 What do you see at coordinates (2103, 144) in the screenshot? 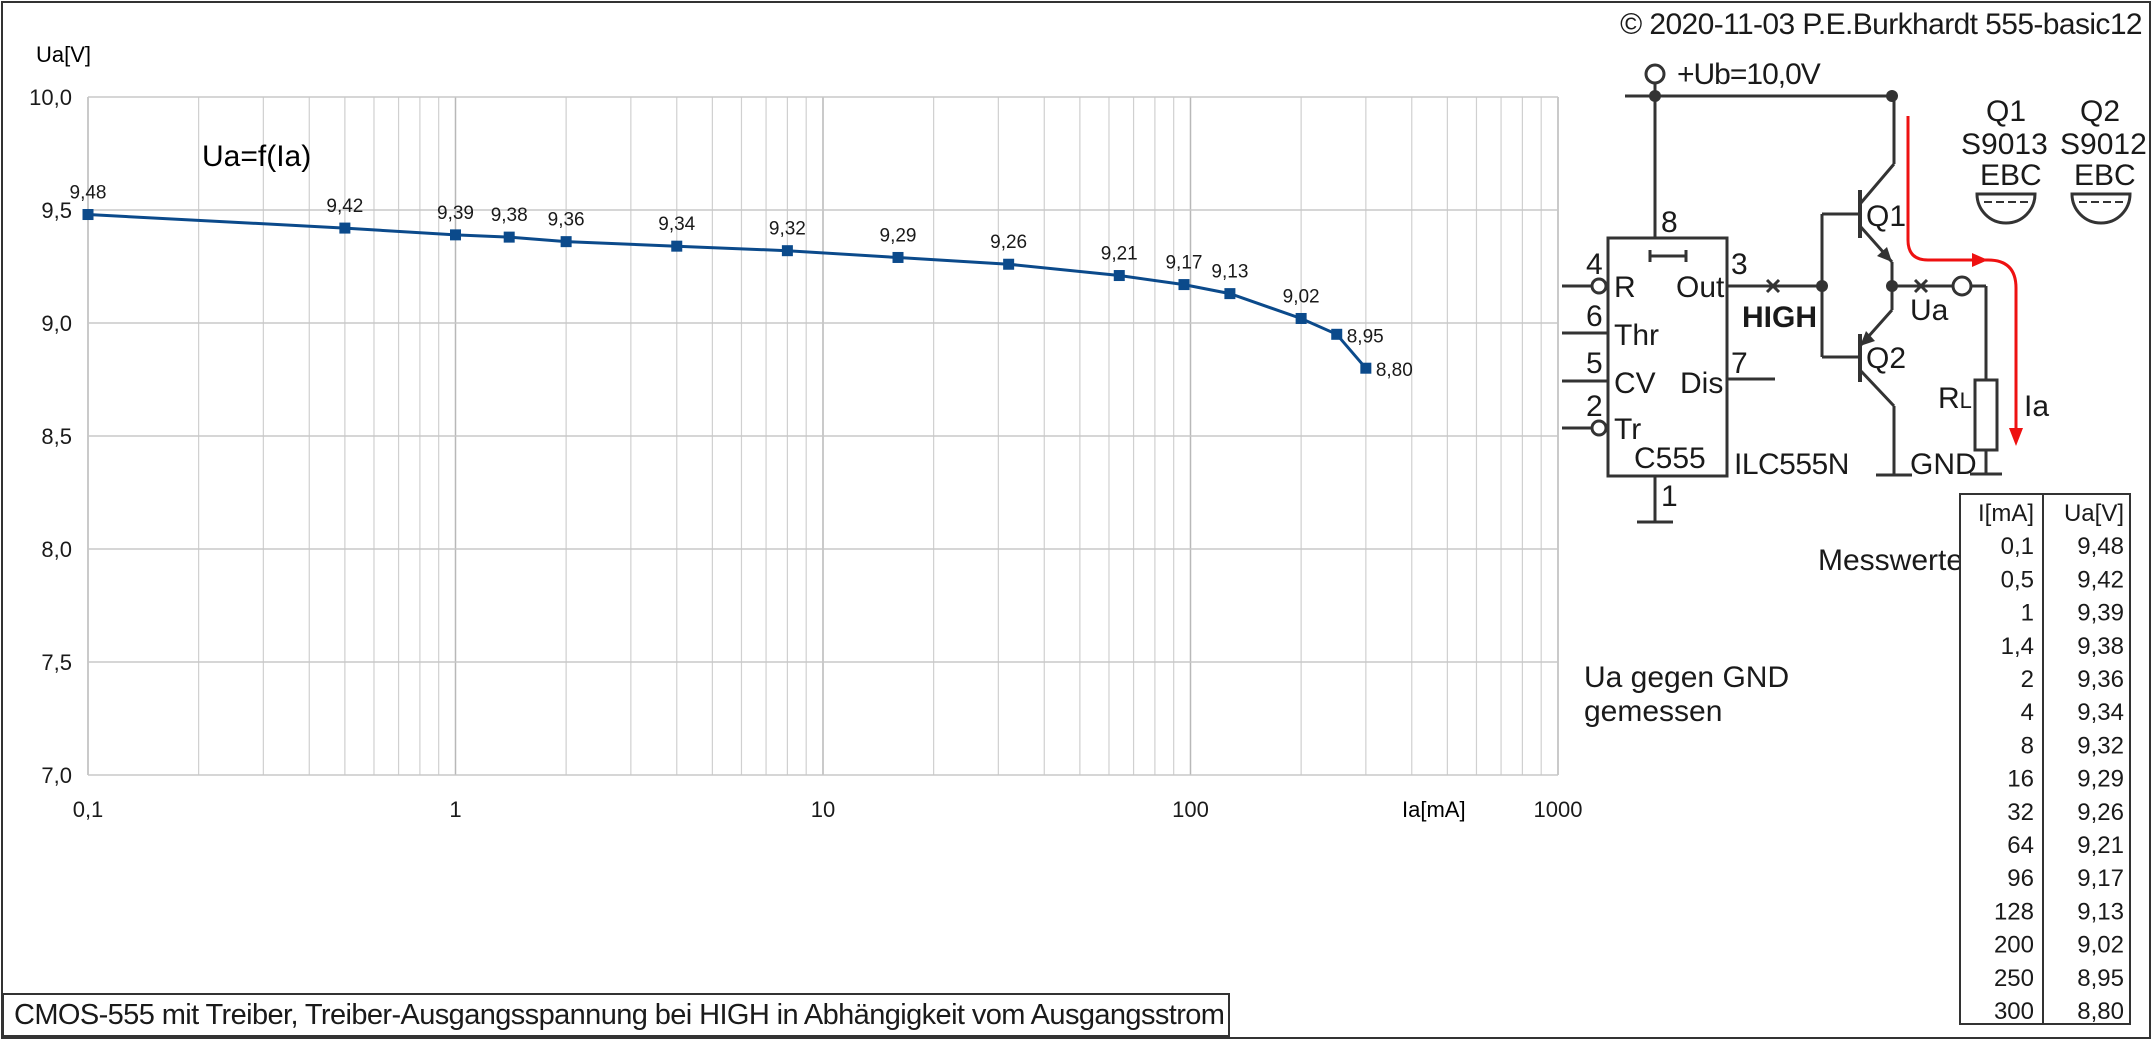
I see `q2-type: S9012` at bounding box center [2103, 144].